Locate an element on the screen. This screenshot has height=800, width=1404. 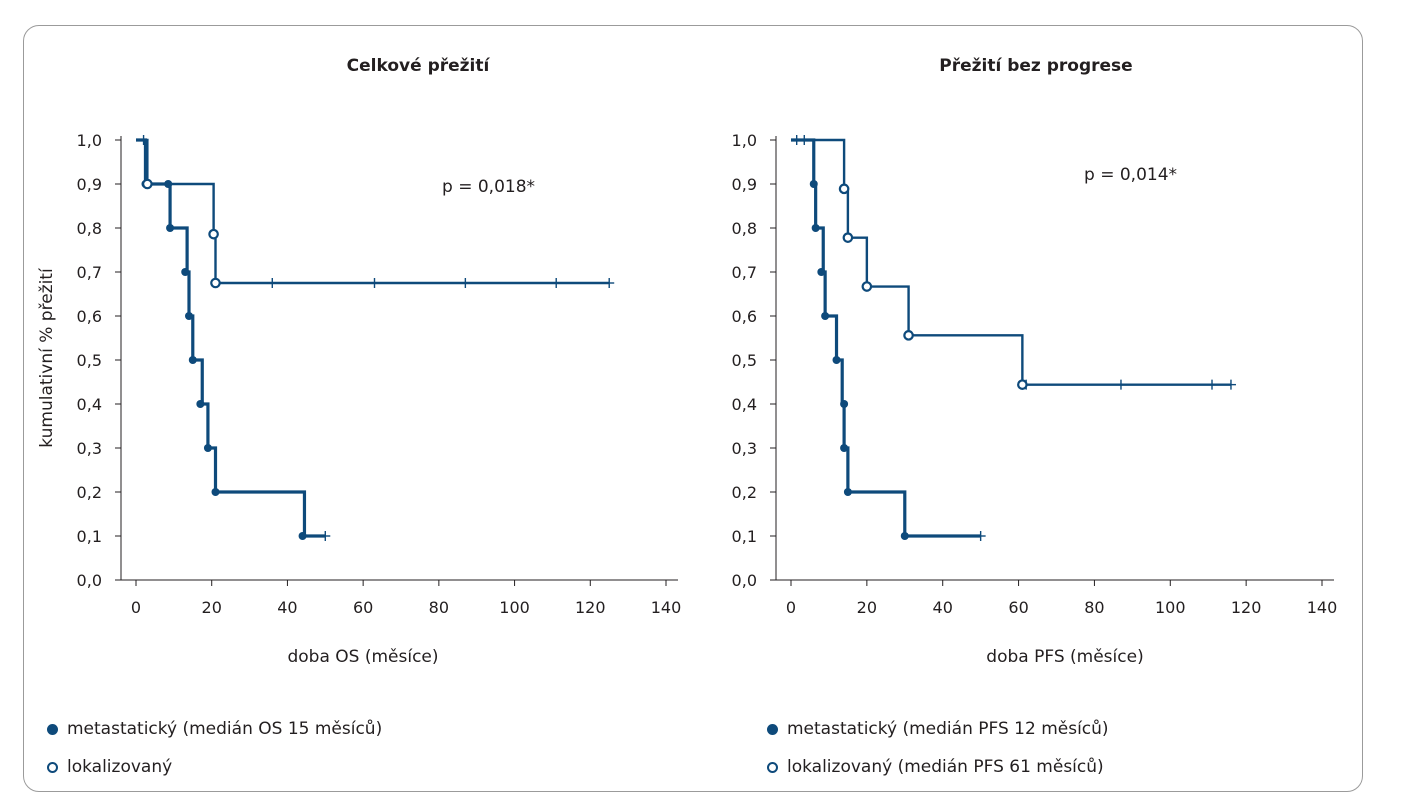
x-axis-label: doba OS (měsíce) is located at coordinates (362, 657).